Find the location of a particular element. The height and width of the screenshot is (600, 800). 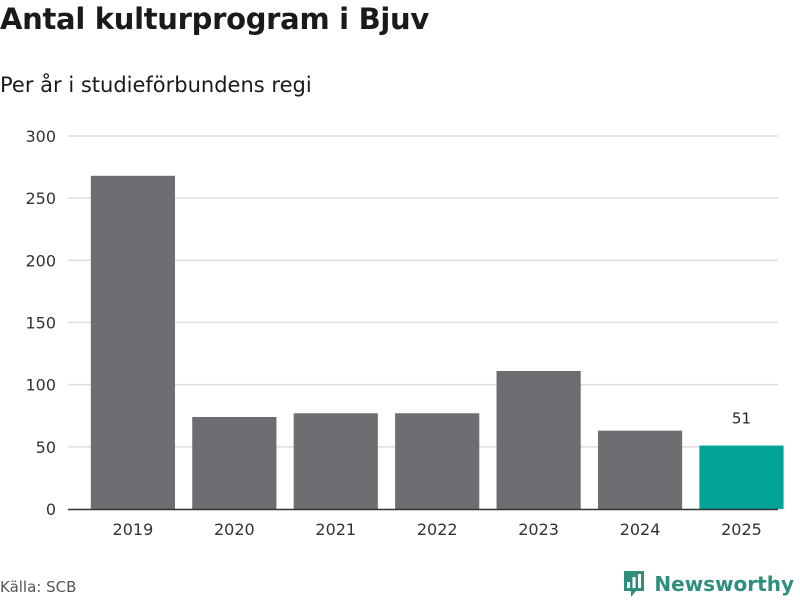

y-tick-label: 100 is located at coordinates (40, 385).